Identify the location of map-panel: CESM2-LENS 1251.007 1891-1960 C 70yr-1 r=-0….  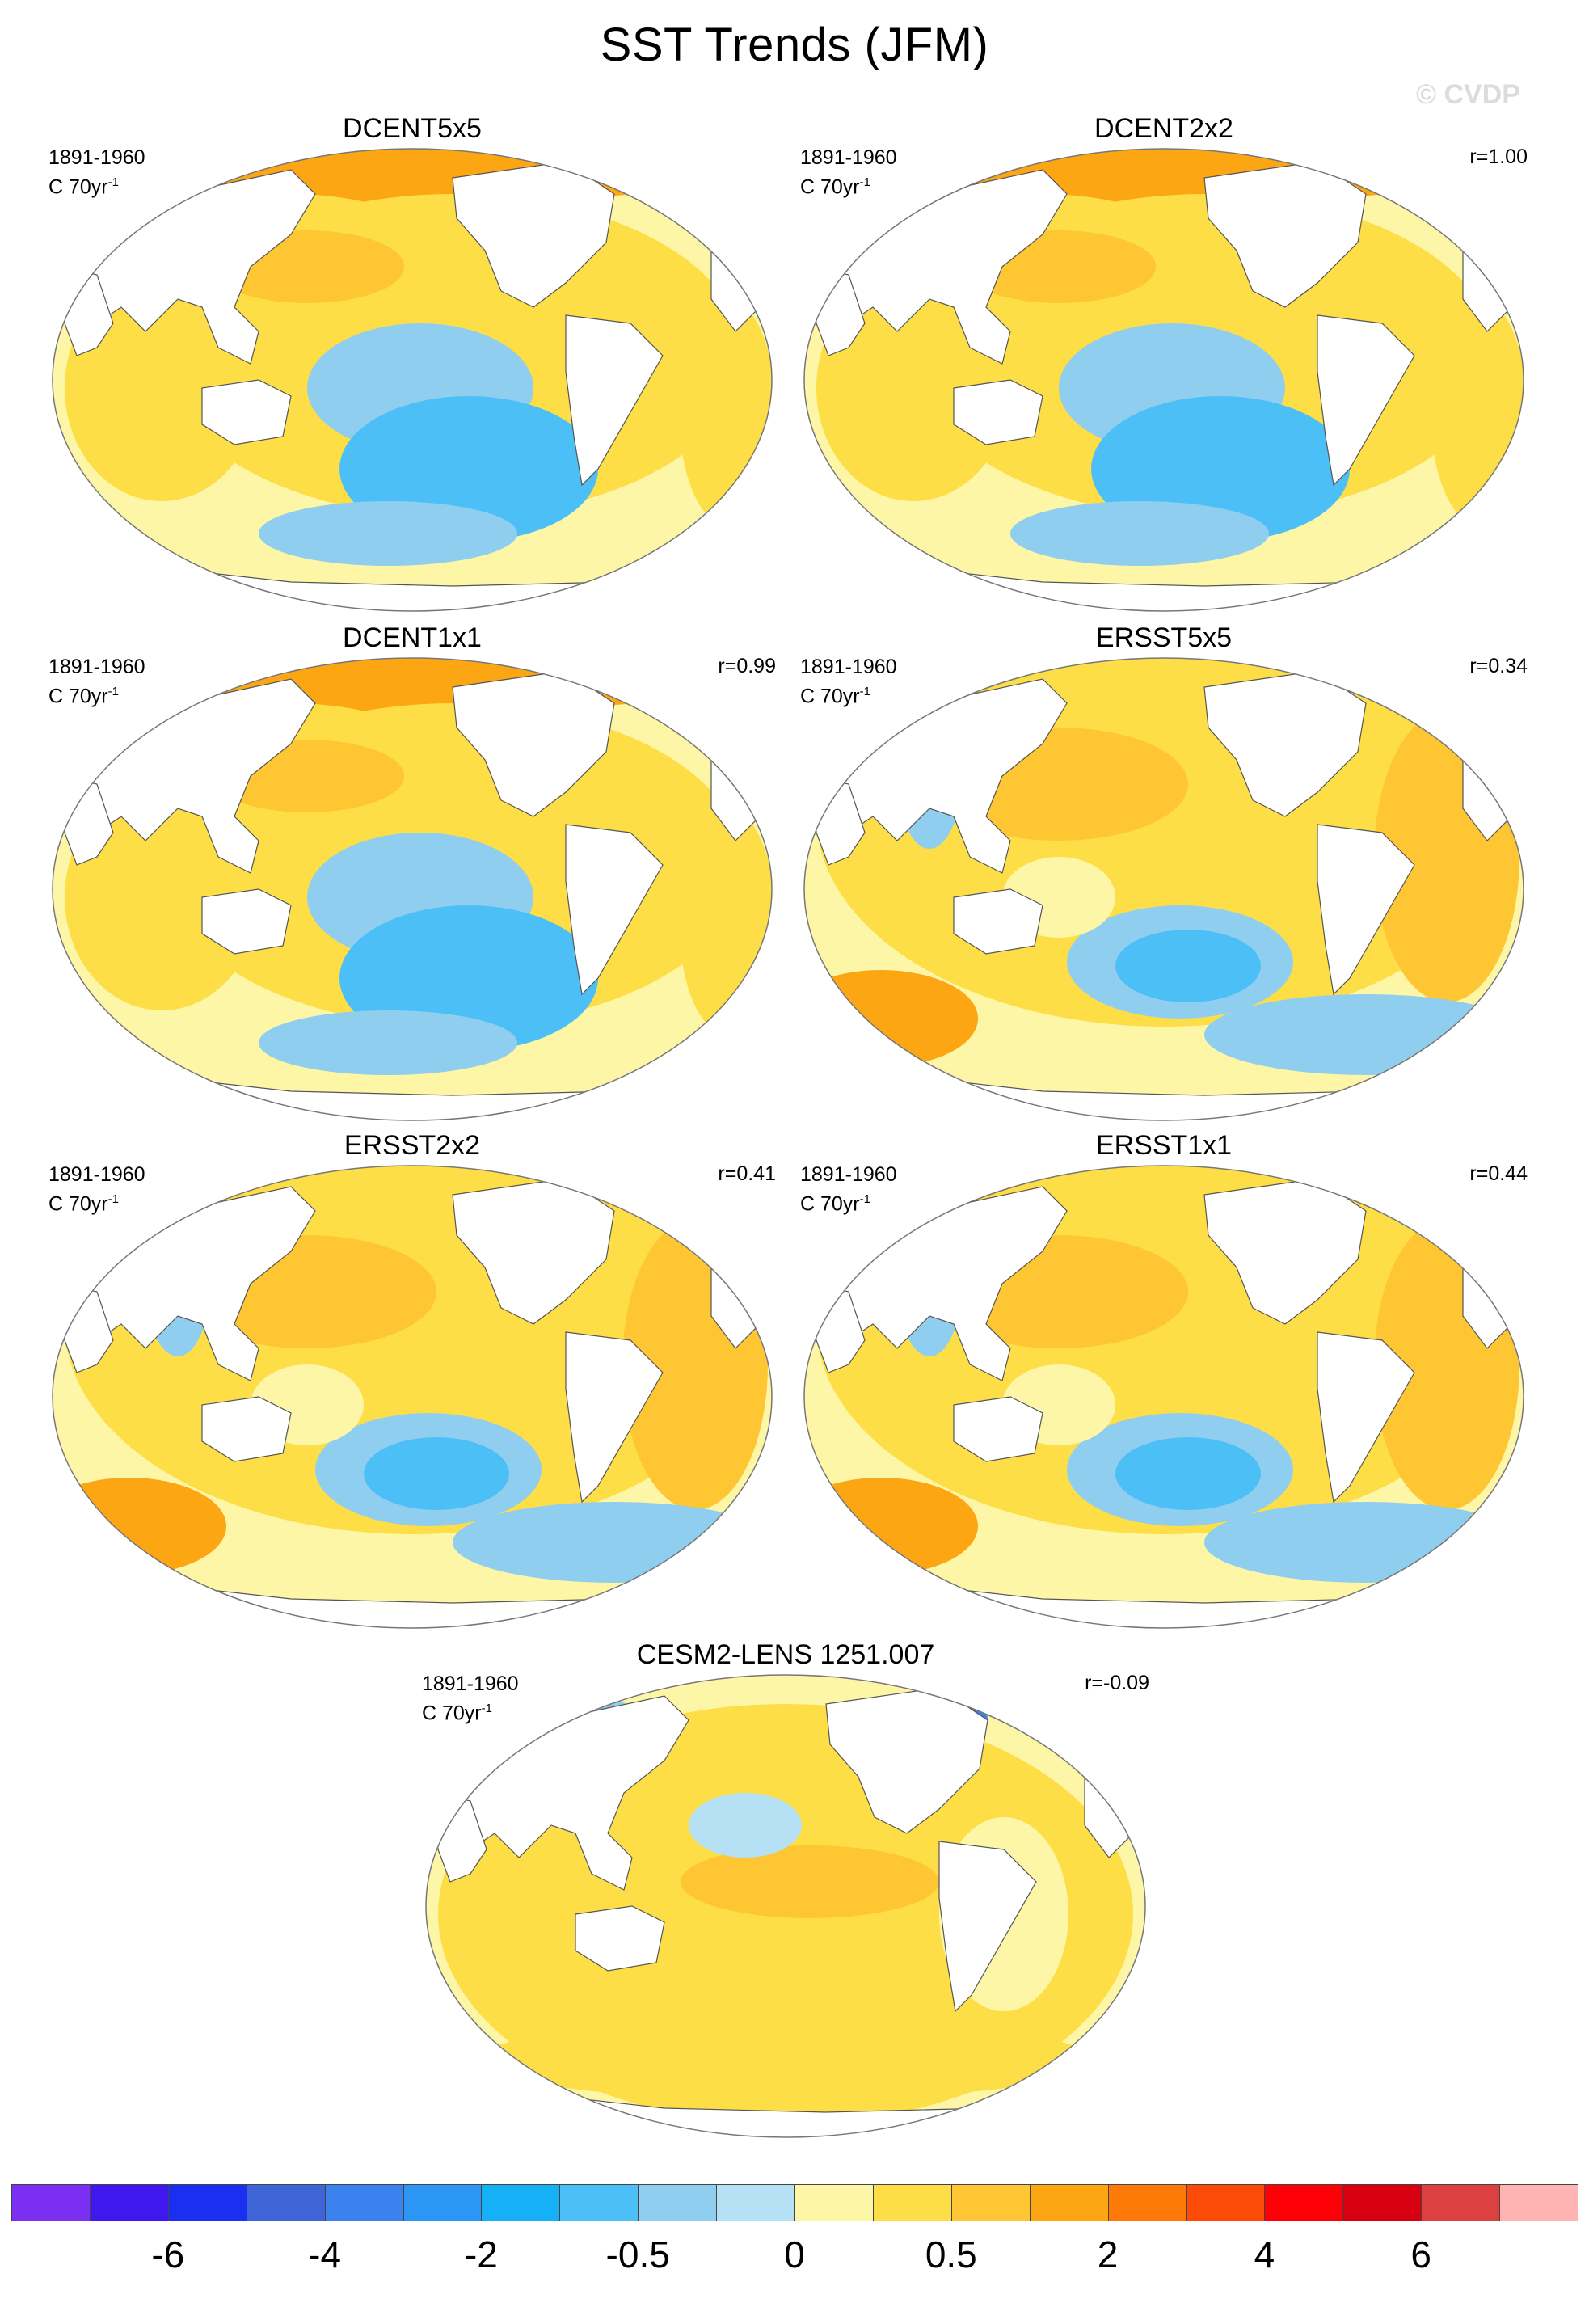
(785, 1890).